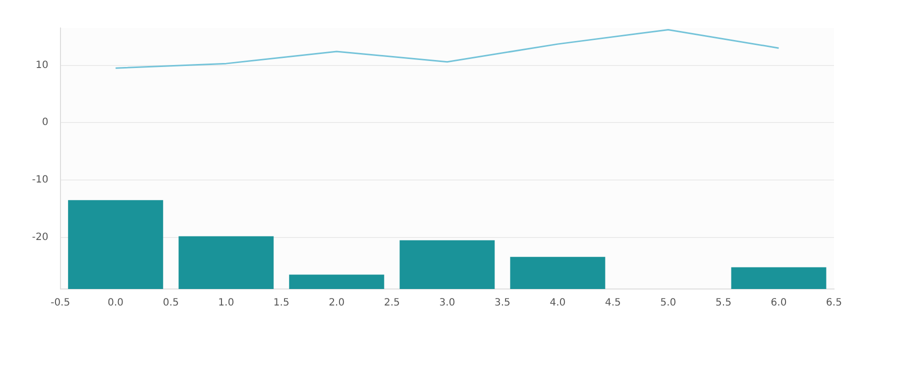  Describe the element at coordinates (40, 180) in the screenshot. I see `y-tick-label: -10` at that location.